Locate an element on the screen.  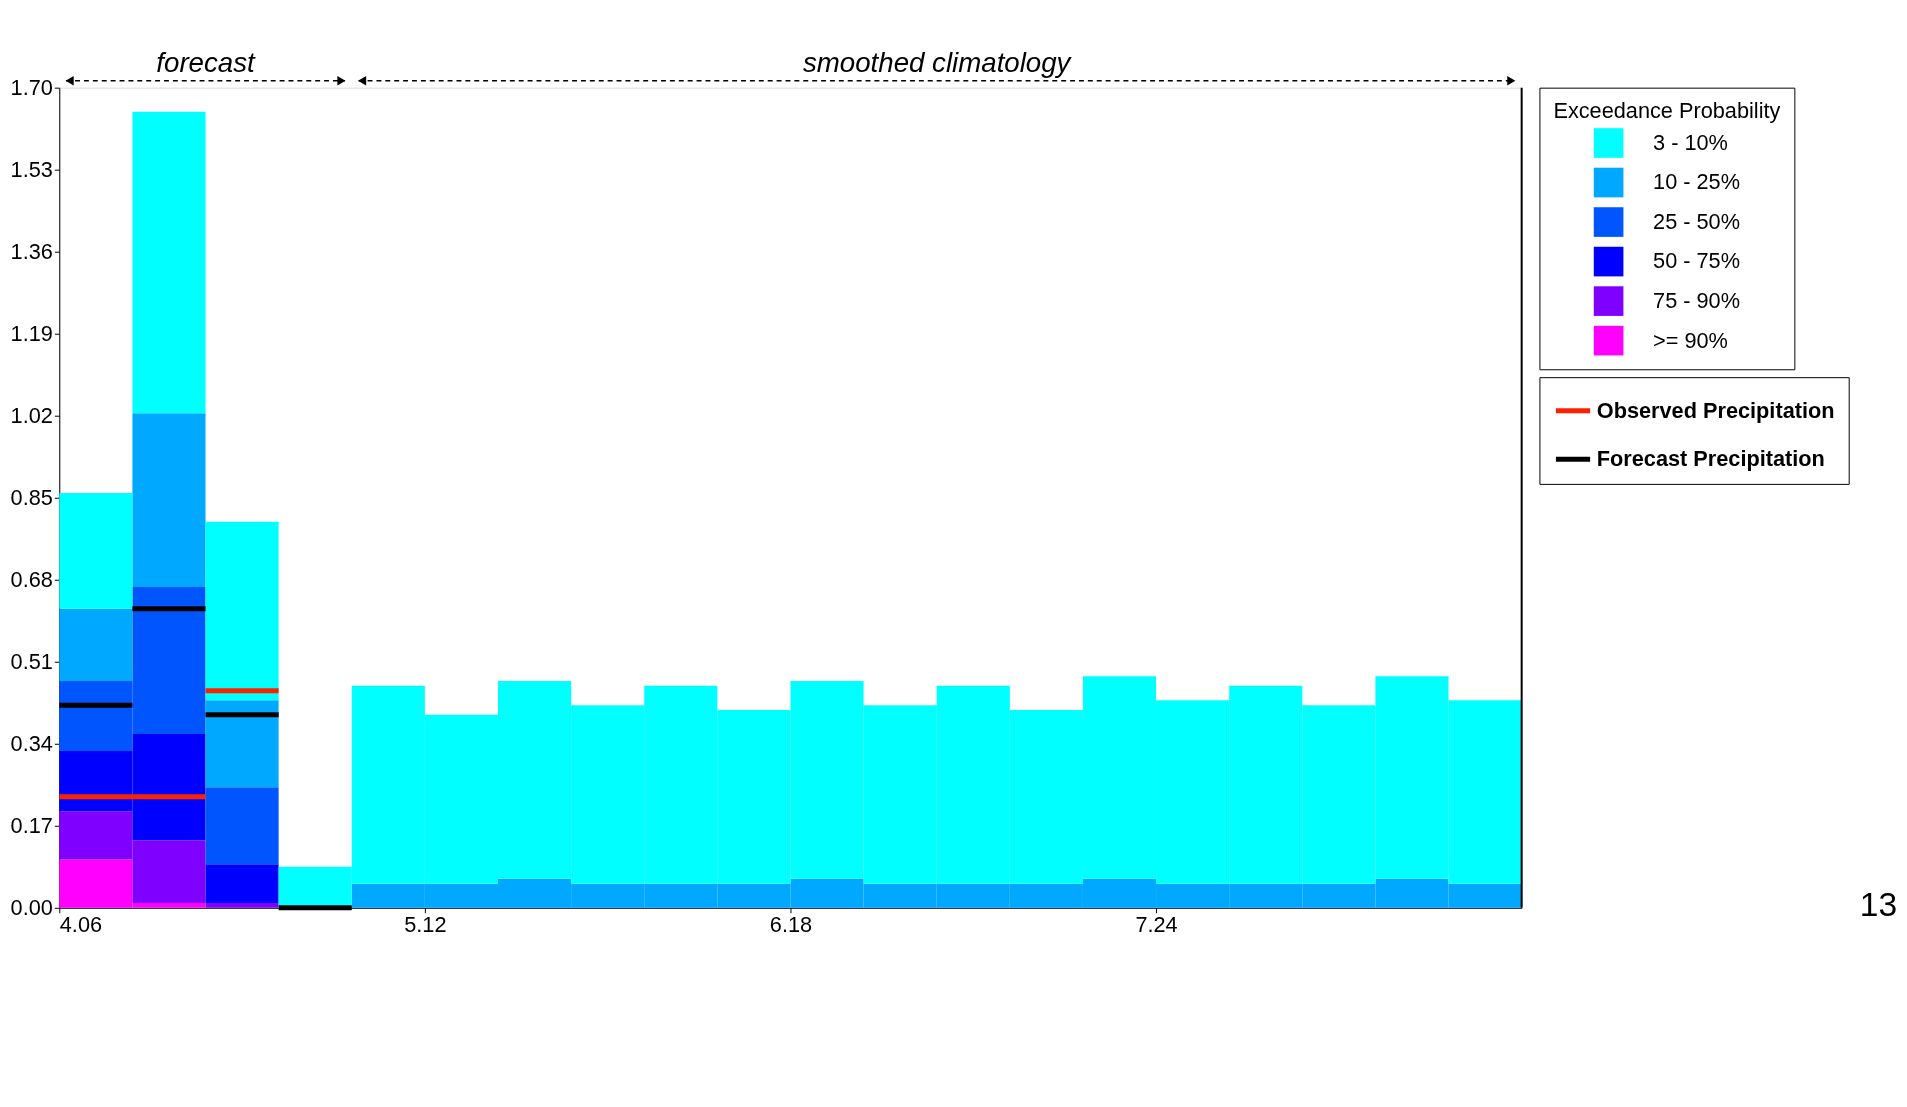
y-tick-label: 0.68 is located at coordinates (31, 580).